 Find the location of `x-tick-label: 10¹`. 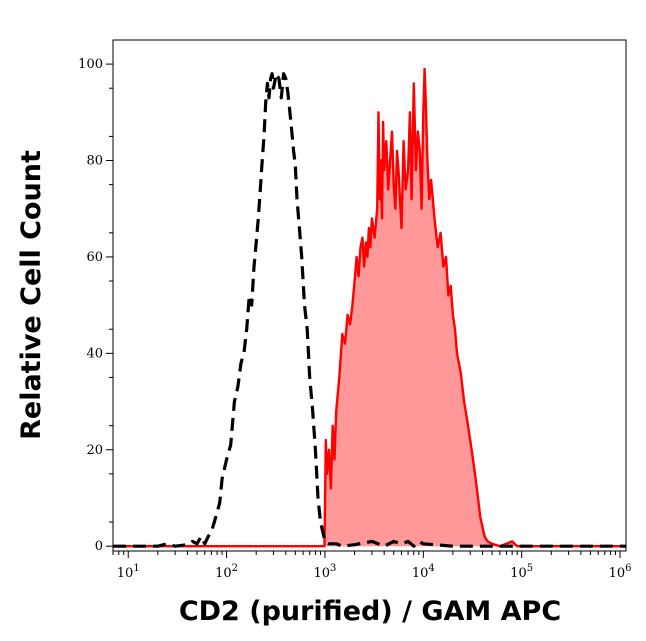

x-tick-label: 10¹ is located at coordinates (128, 572).